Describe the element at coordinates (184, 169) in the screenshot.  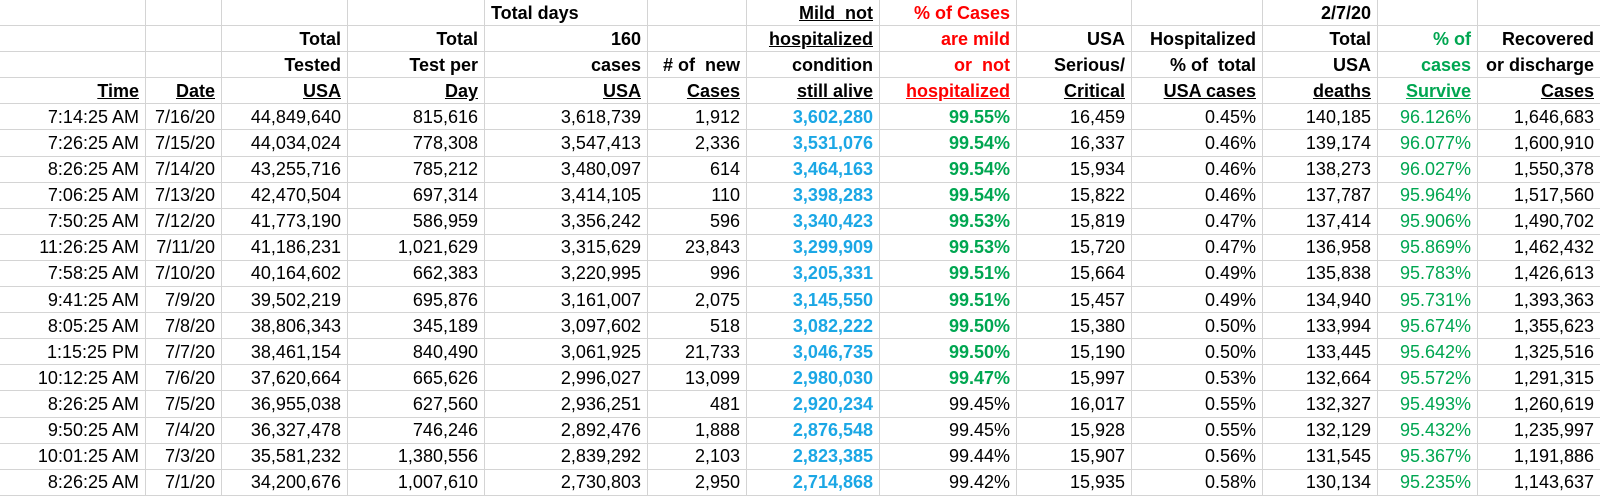
I see `cell-date: 7/14/20` at that location.